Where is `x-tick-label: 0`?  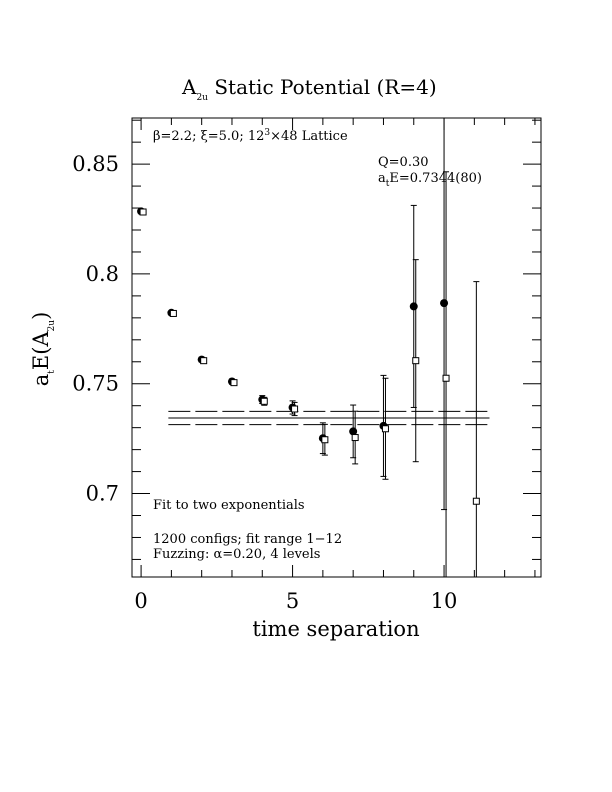 x-tick-label: 0 is located at coordinates (140, 601).